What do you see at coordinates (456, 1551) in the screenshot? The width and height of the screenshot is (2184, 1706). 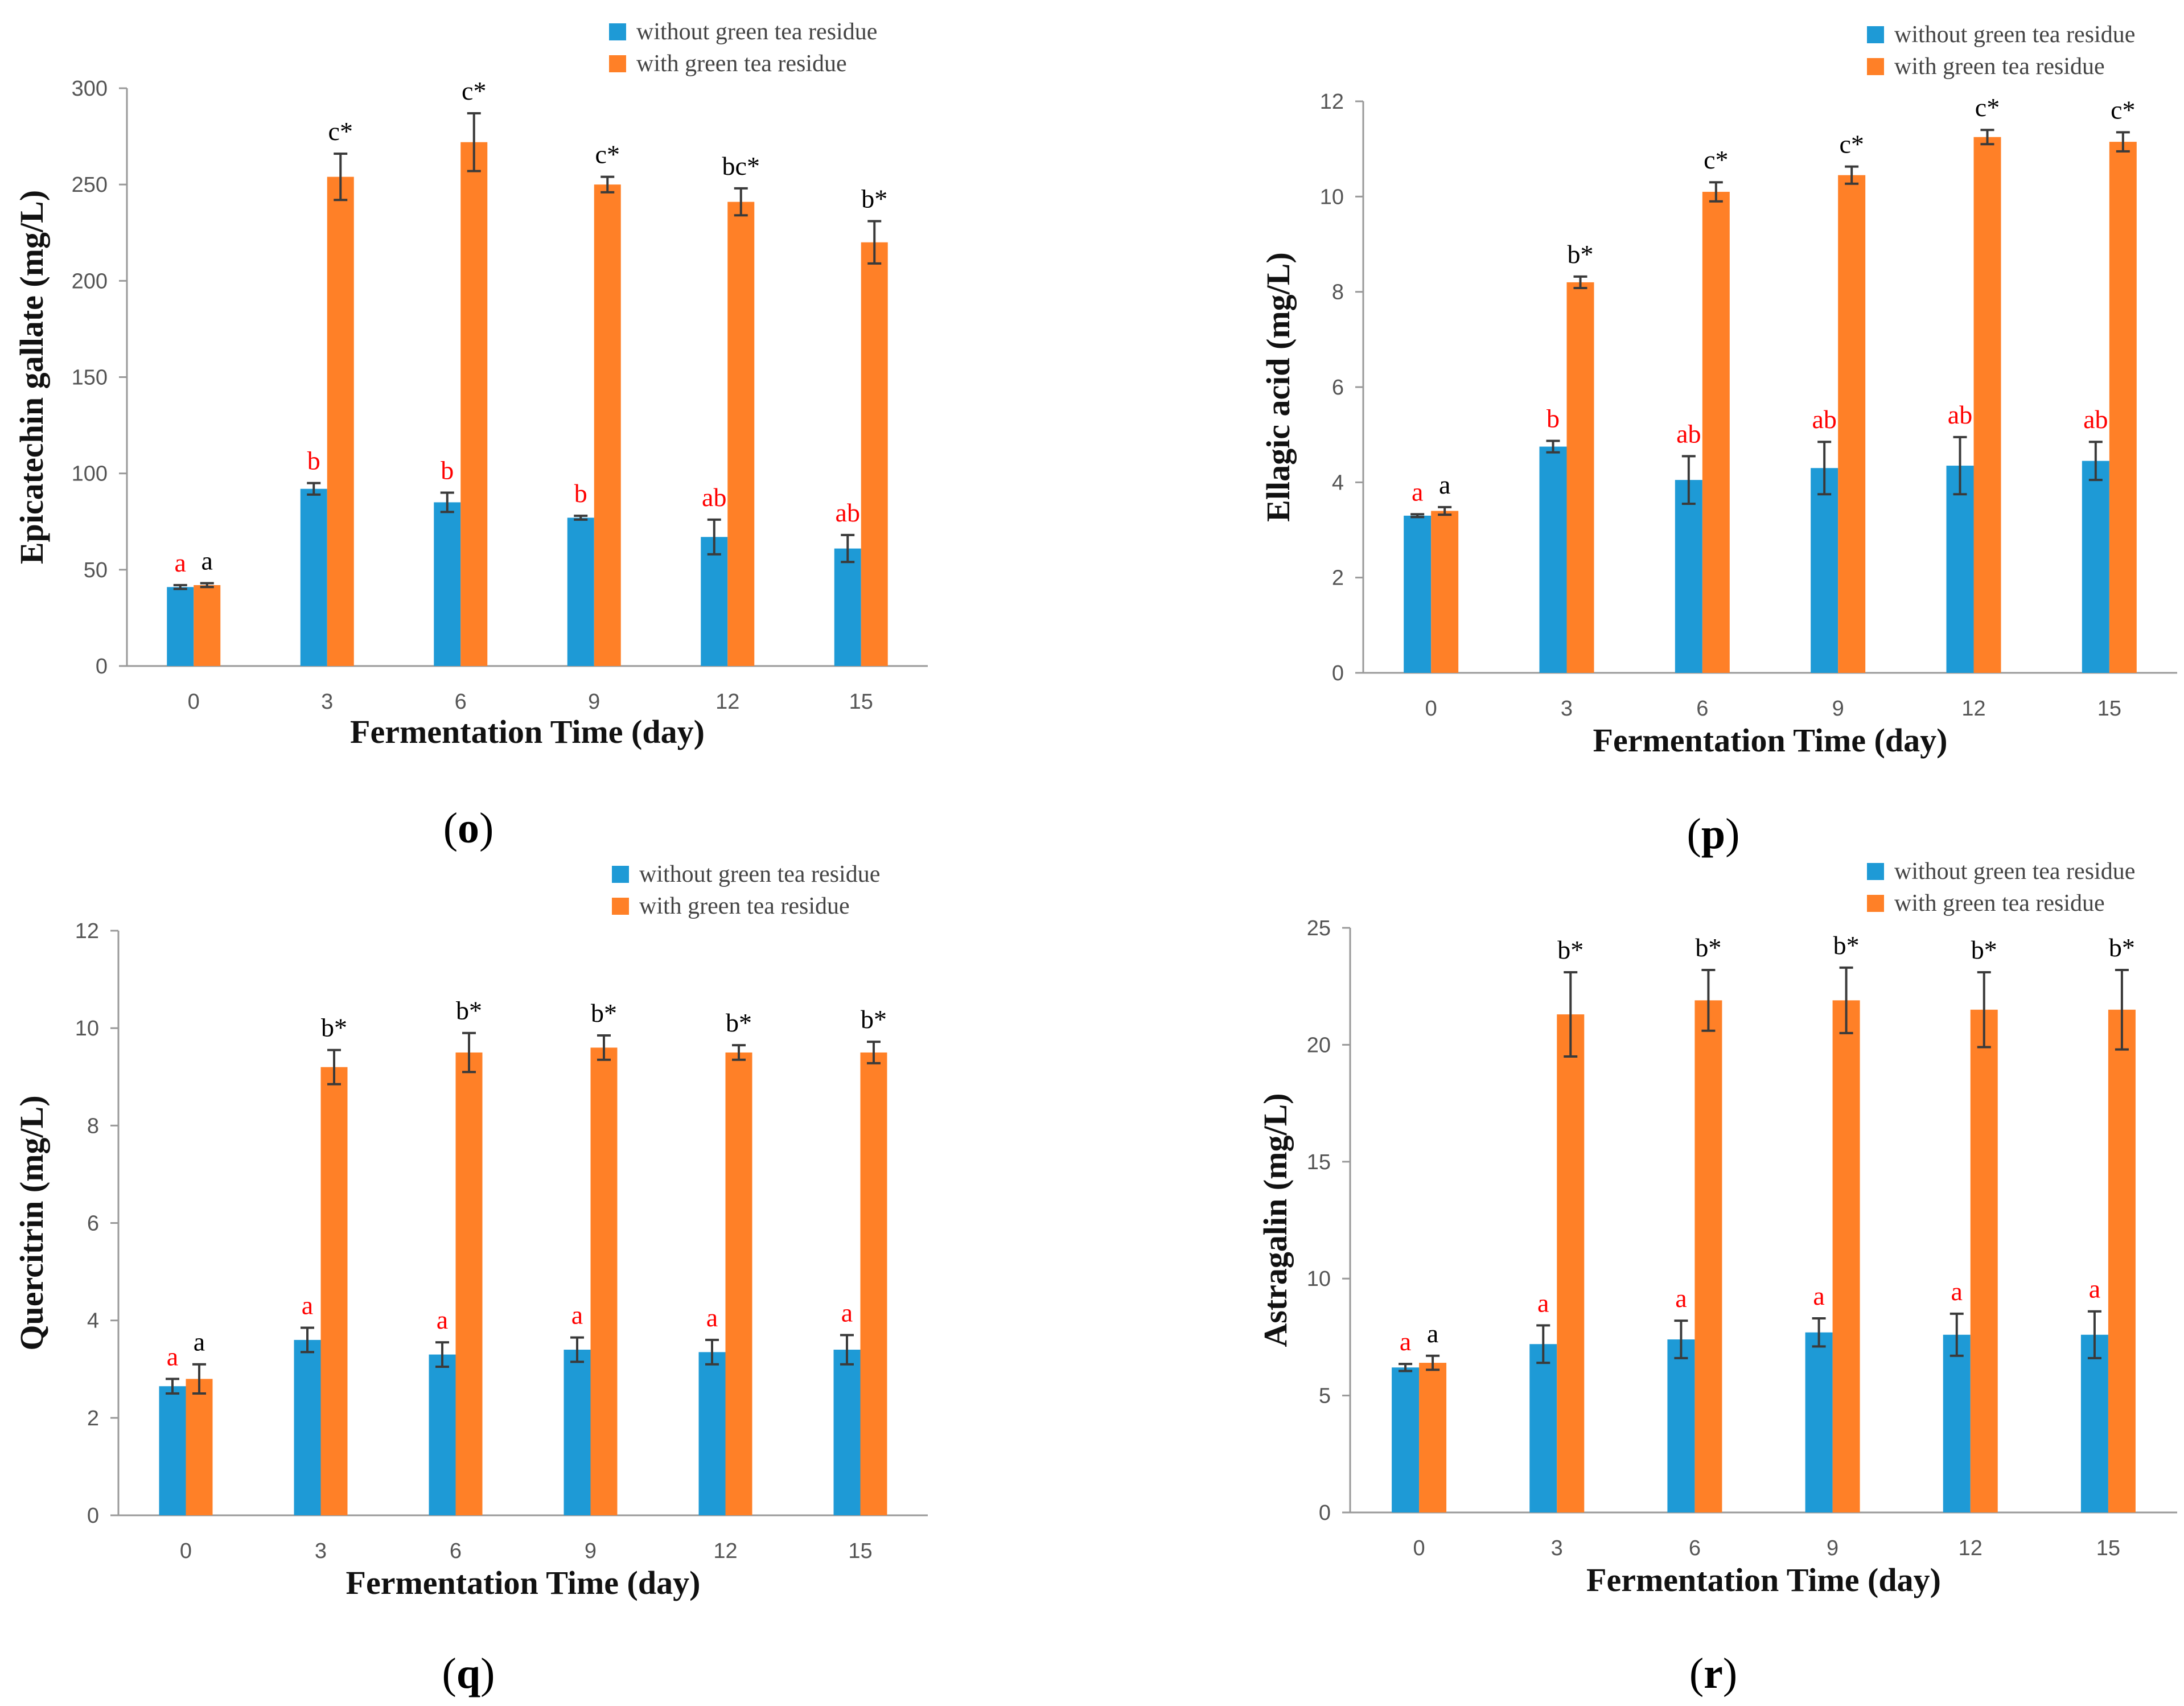 I see `x-tick-label: 6` at bounding box center [456, 1551].